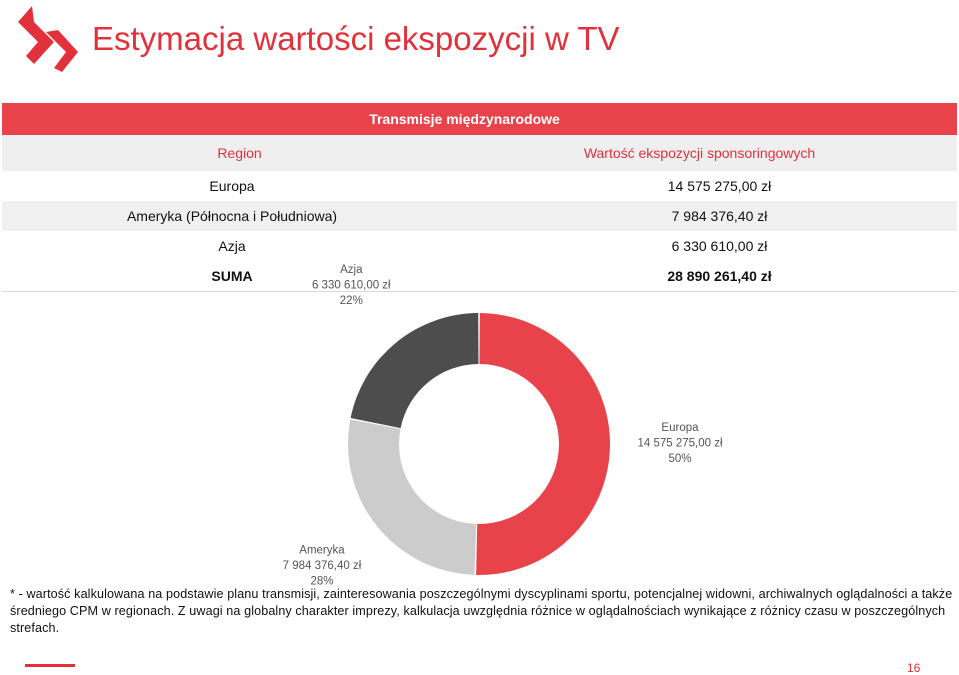 The height and width of the screenshot is (675, 959). What do you see at coordinates (351, 285) in the screenshot?
I see `slice-label-value: 6 330 610,00 zł` at bounding box center [351, 285].